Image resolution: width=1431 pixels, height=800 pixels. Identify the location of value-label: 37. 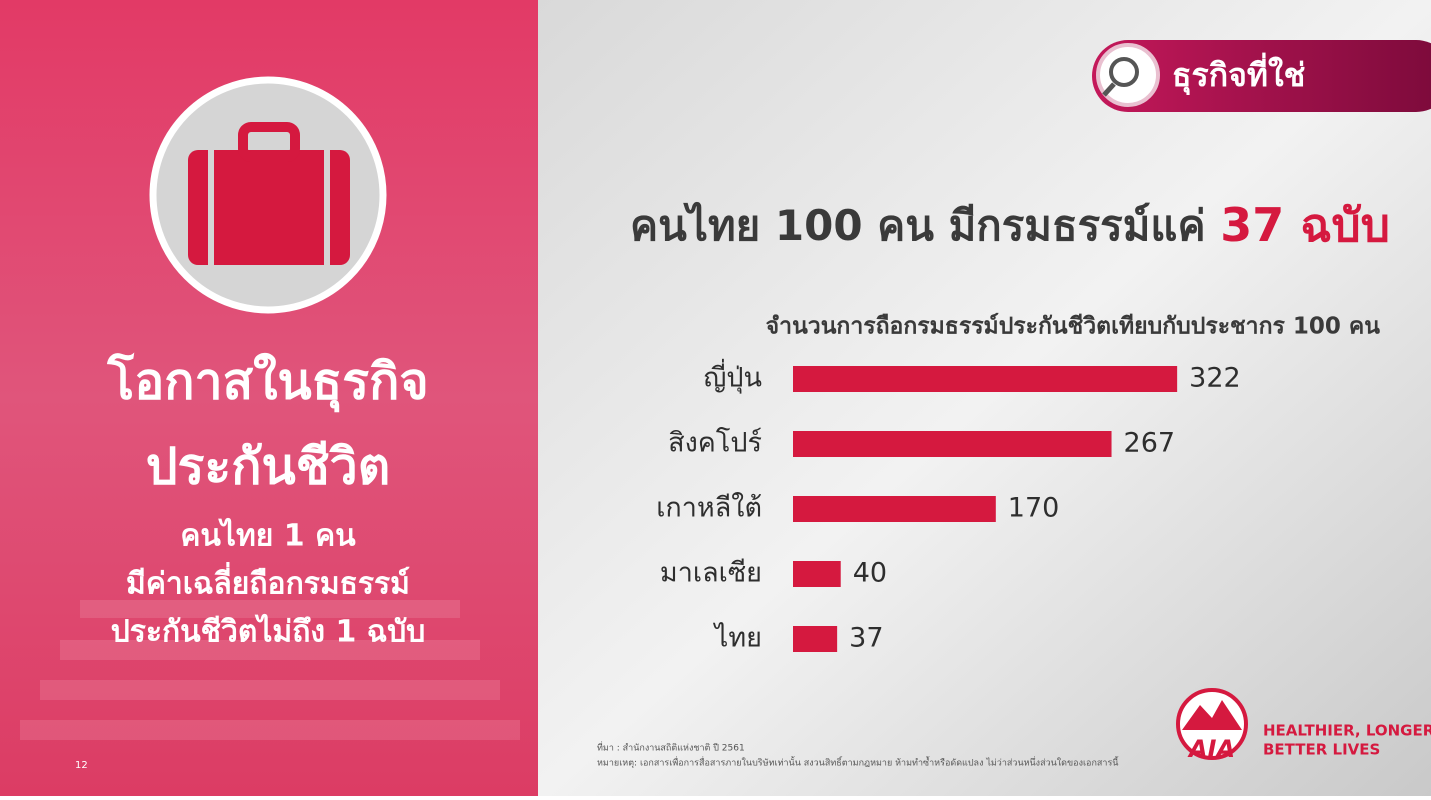
(866, 638).